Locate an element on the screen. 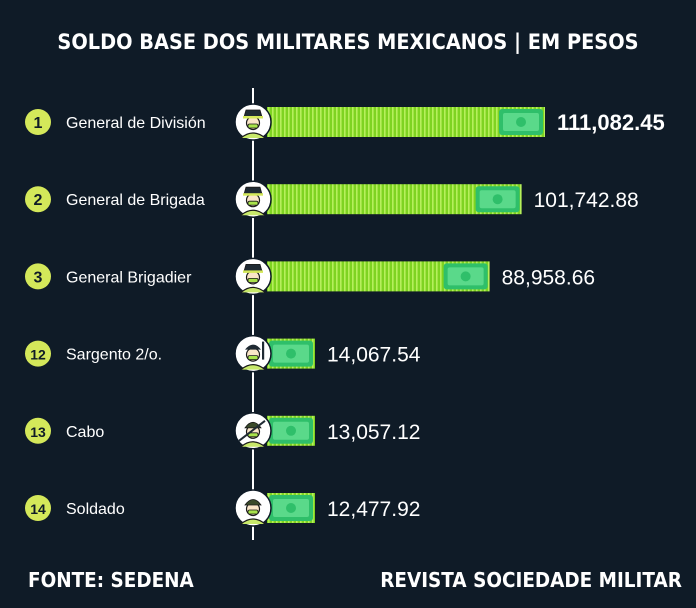  sargento-avatar-icon is located at coordinates (253, 353).